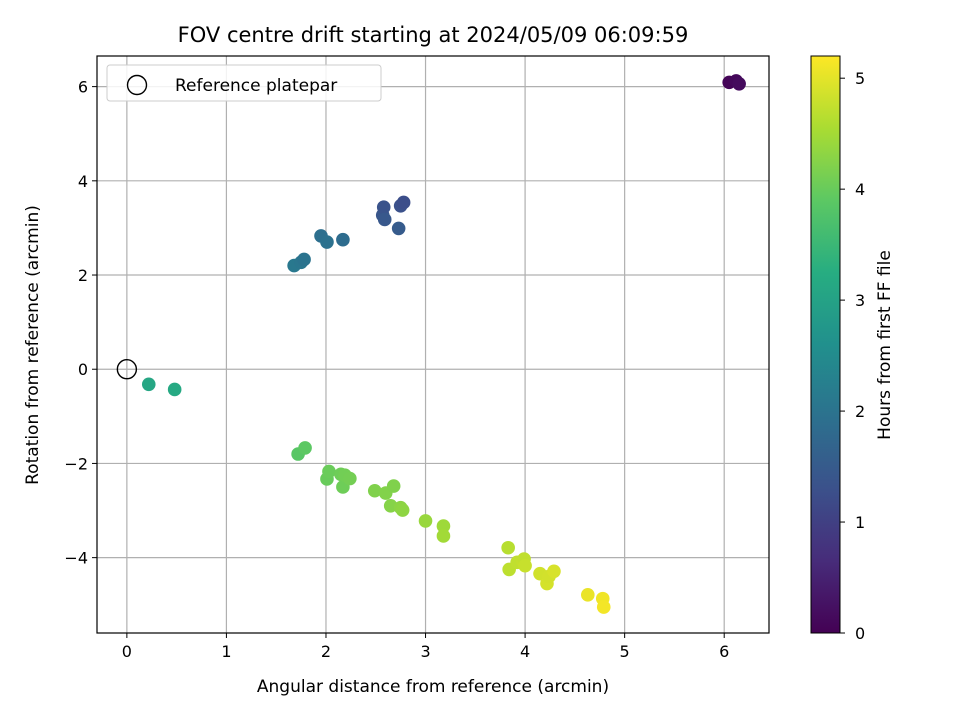 This screenshot has width=960, height=720. What do you see at coordinates (83, 369) in the screenshot?
I see `y-tick-label: 0` at bounding box center [83, 369].